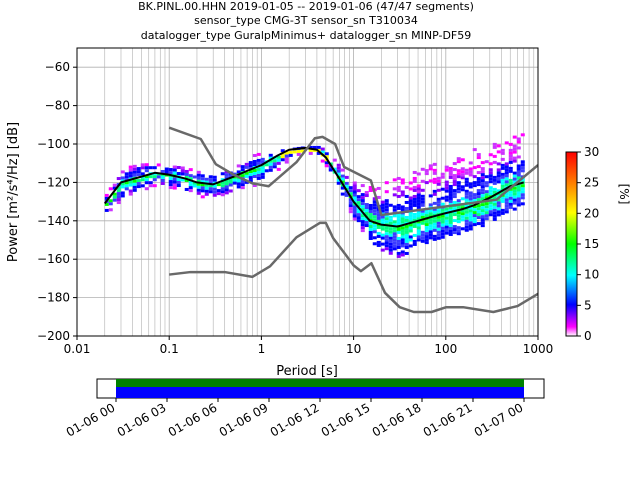 Image resolution: width=640 pixels, height=480 pixels. Describe the element at coordinates (397, 419) in the screenshot. I see `timeline-tick-label: 01-06 18` at that location.